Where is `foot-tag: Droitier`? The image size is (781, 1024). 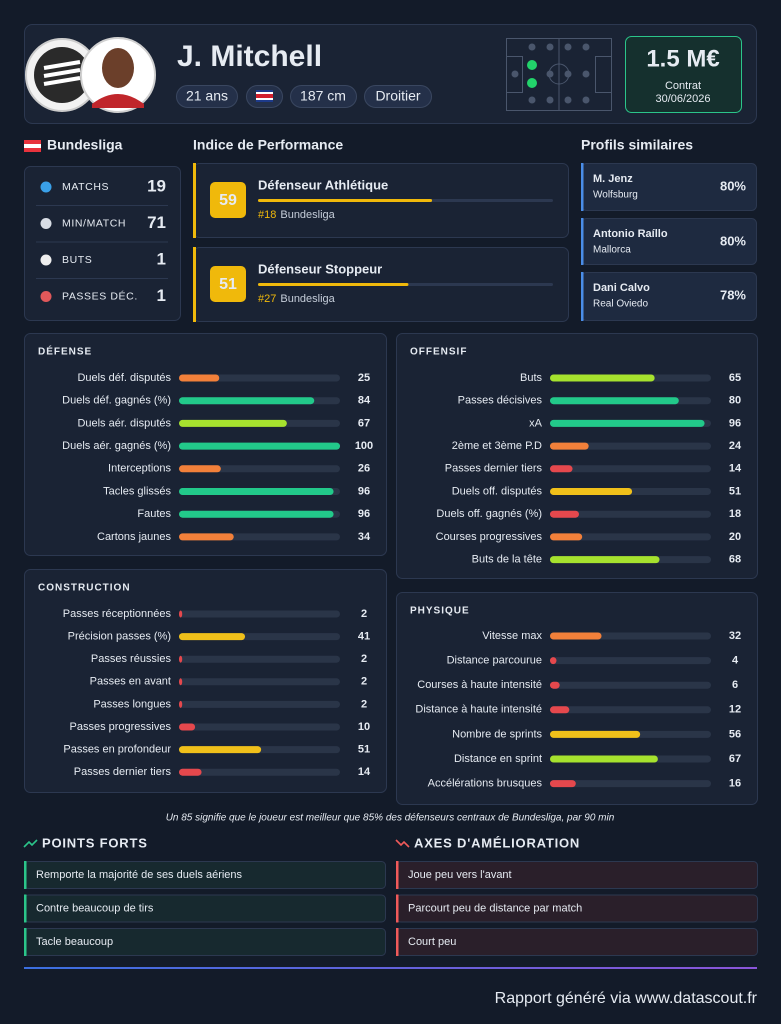 foot-tag: Droitier is located at coordinates (397, 96).